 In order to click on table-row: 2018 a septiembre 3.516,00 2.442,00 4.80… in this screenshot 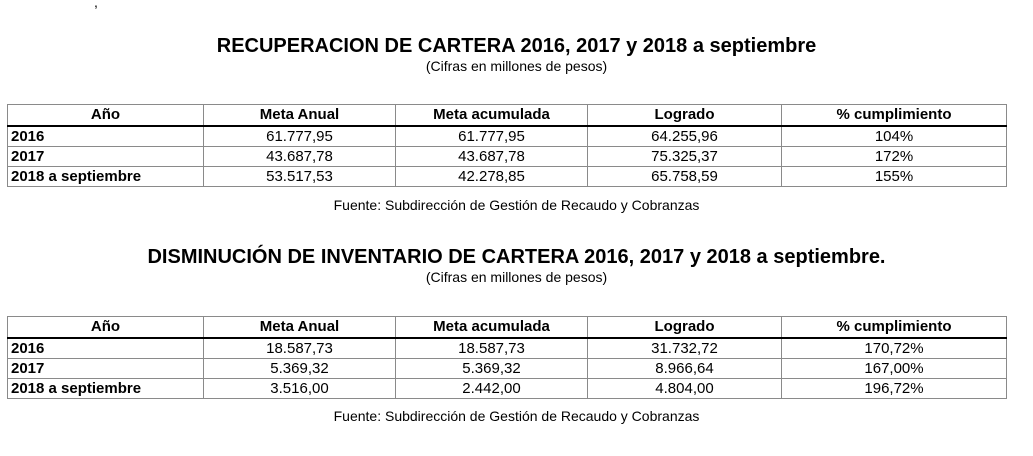, I will do `click(507, 388)`.